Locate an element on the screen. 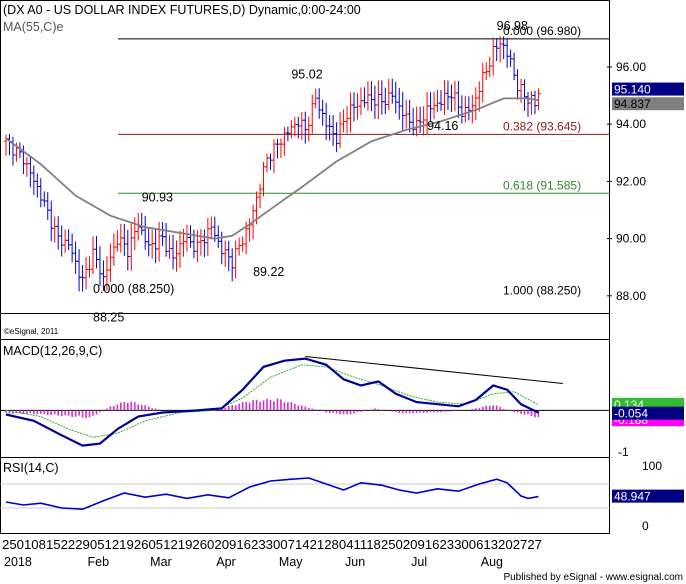  rsi-last-value: 48.947 is located at coordinates (632, 497).